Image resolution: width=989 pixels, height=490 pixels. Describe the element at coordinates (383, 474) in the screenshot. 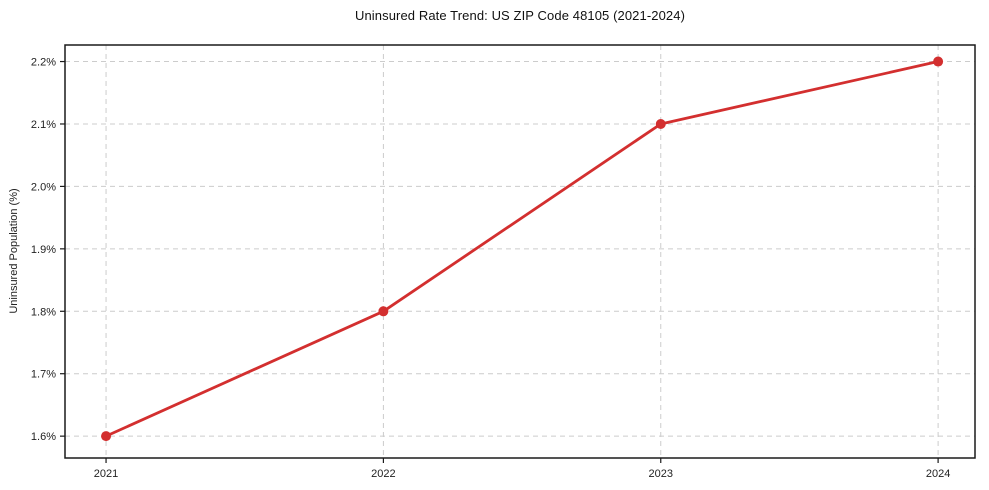

I see `x-tick-label: 2022` at that location.